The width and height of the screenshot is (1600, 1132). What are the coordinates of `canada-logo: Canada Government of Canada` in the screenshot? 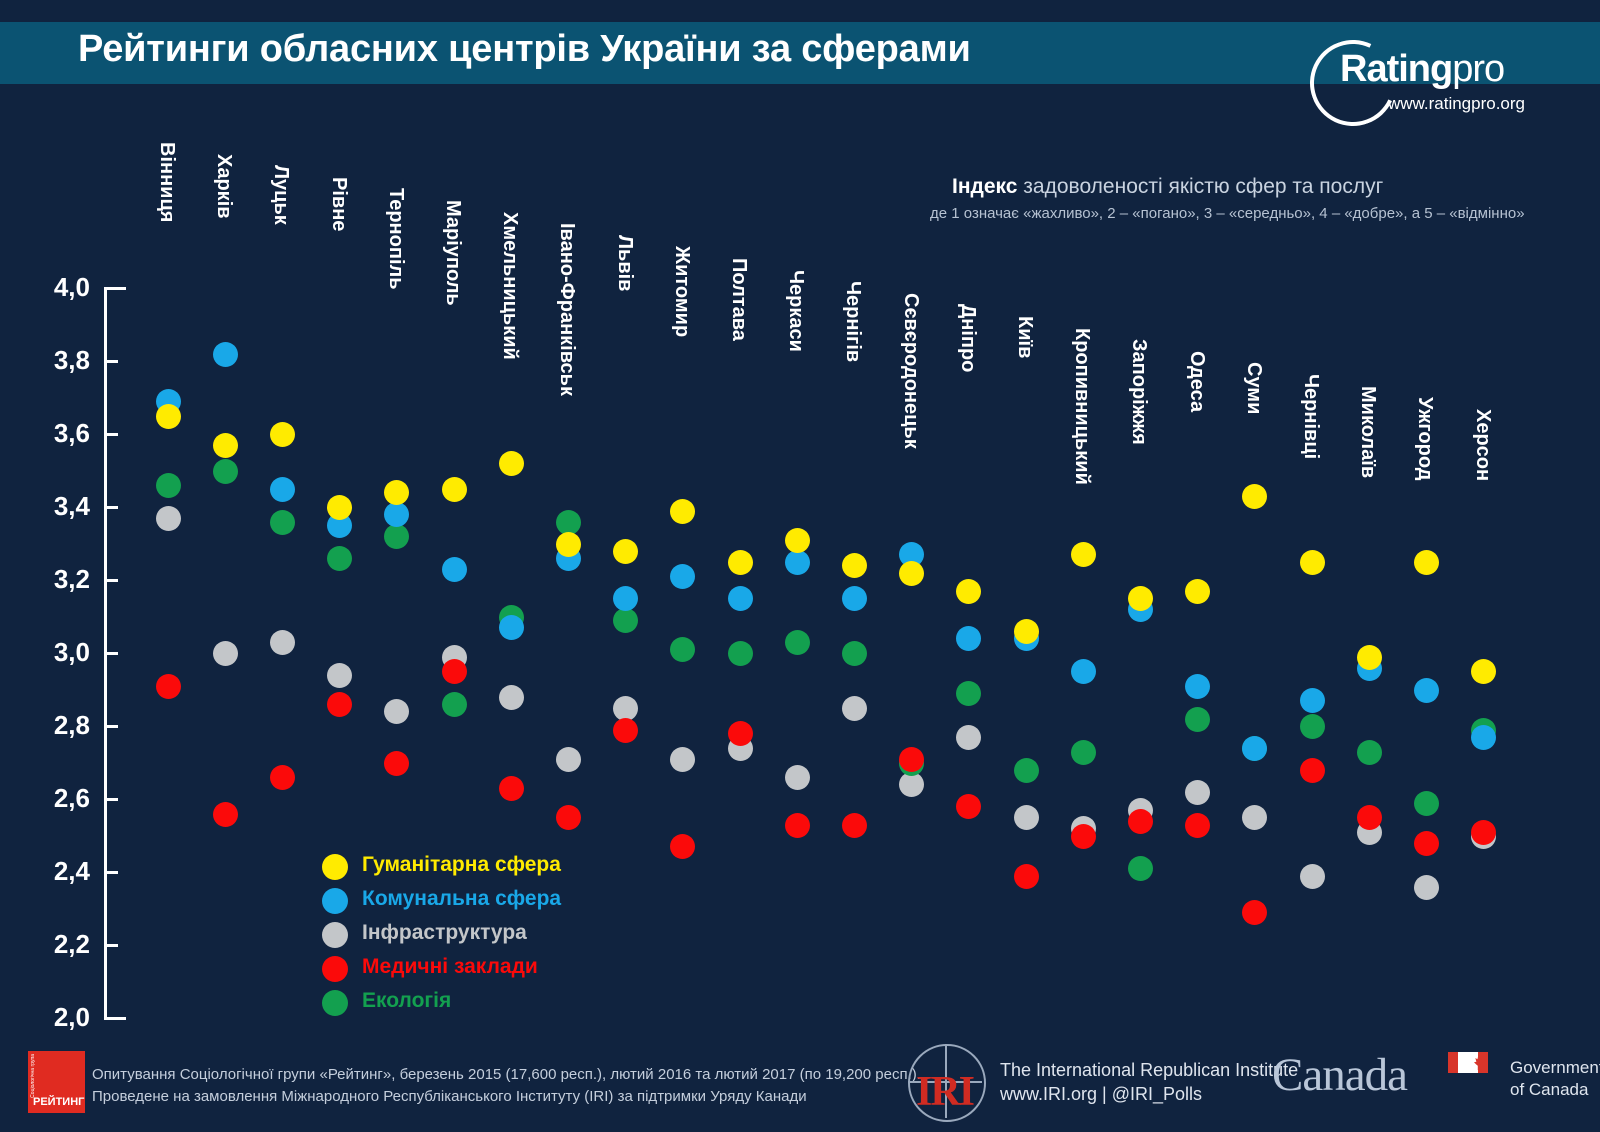 It's located at (1436, 1081).